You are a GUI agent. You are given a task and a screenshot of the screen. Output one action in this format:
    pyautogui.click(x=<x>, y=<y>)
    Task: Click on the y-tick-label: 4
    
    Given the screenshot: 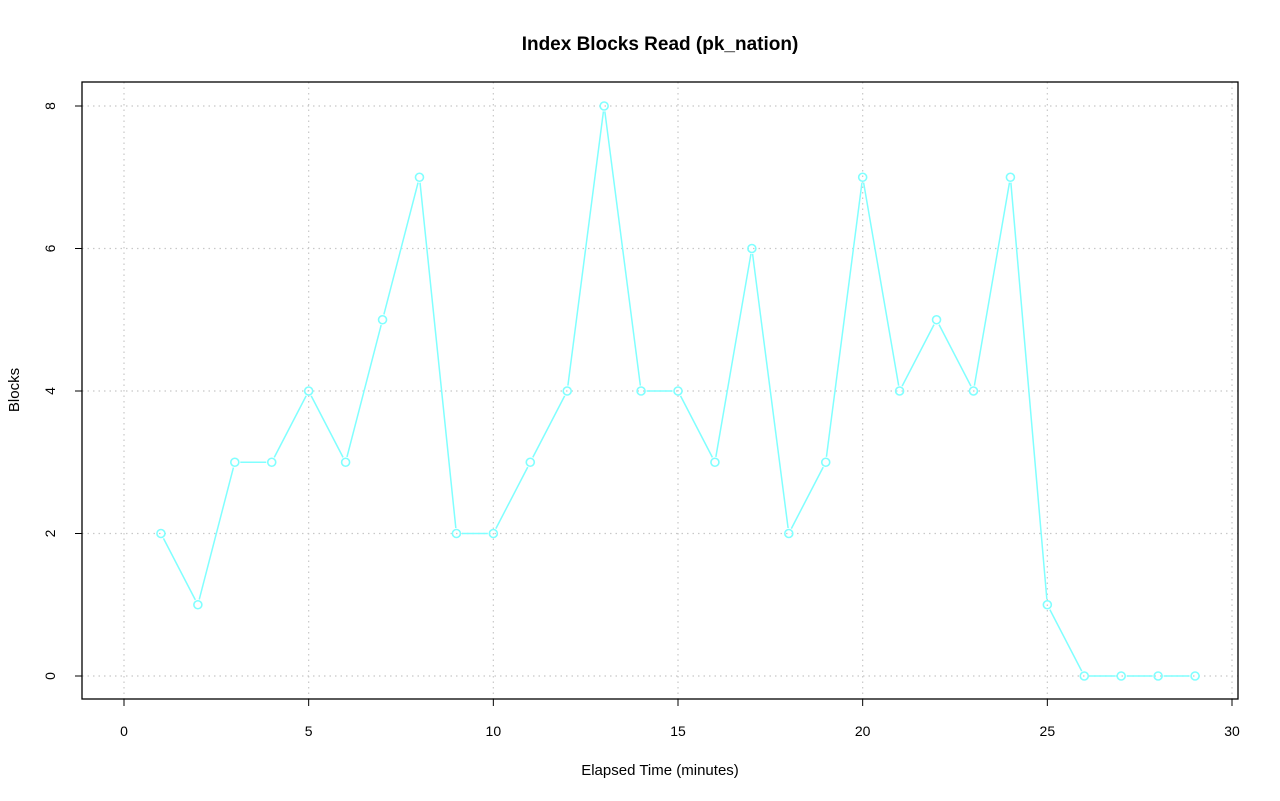 What is the action you would take?
    pyautogui.click(x=50, y=391)
    